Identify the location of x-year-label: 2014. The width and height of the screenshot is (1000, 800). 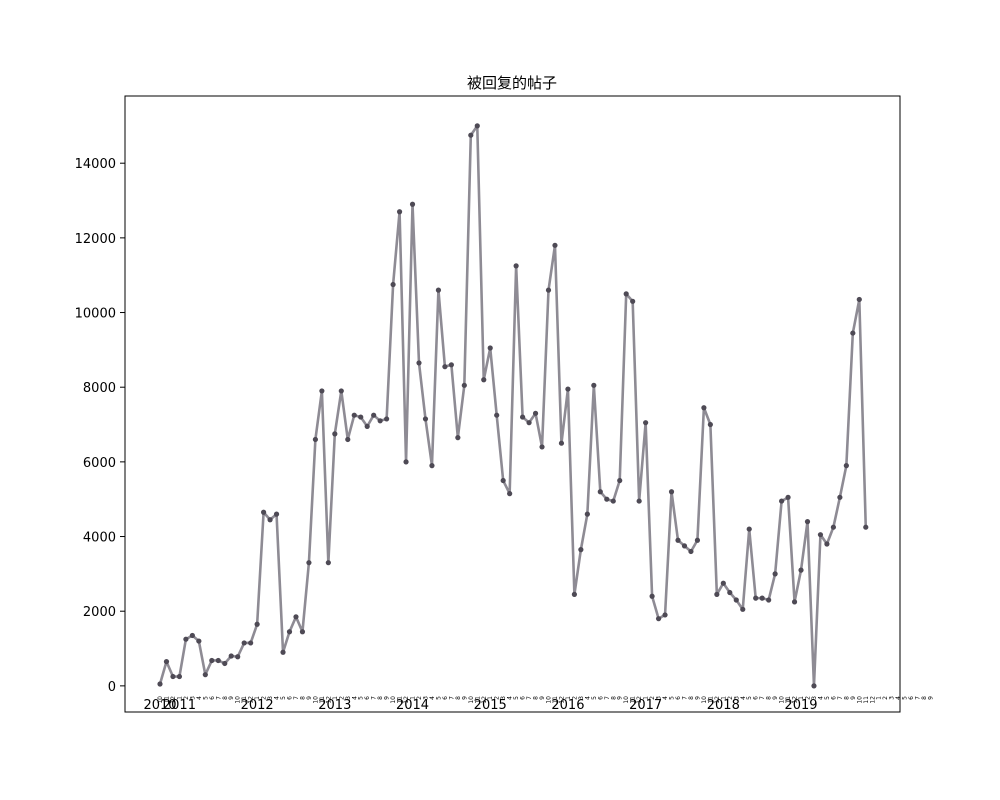
(412, 705).